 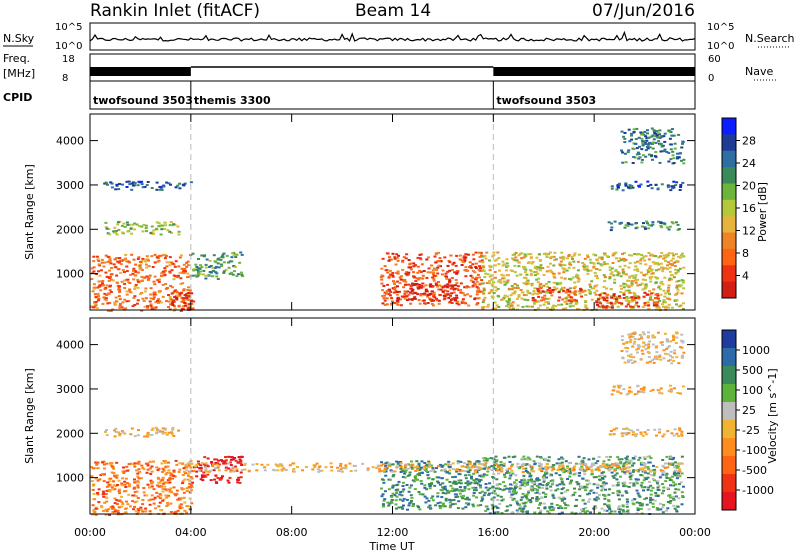 What do you see at coordinates (720, 46) in the screenshot?
I see `nsearch-tick-bottom: 10^0` at bounding box center [720, 46].